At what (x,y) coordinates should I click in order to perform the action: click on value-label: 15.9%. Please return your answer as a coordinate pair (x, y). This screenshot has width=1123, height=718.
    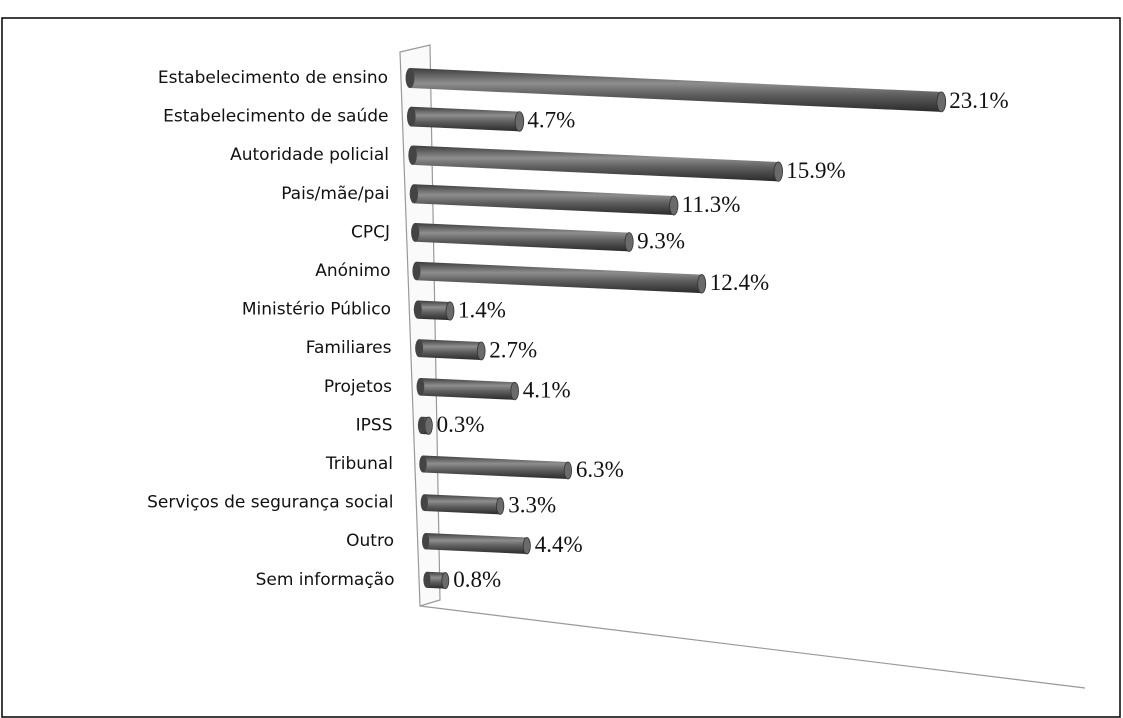
    Looking at the image, I should click on (815, 170).